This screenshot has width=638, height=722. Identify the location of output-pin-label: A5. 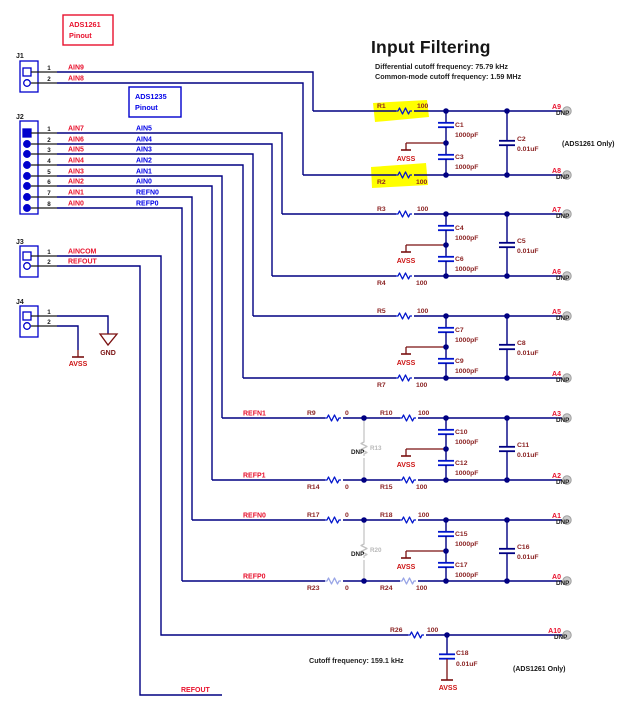
(556, 312).